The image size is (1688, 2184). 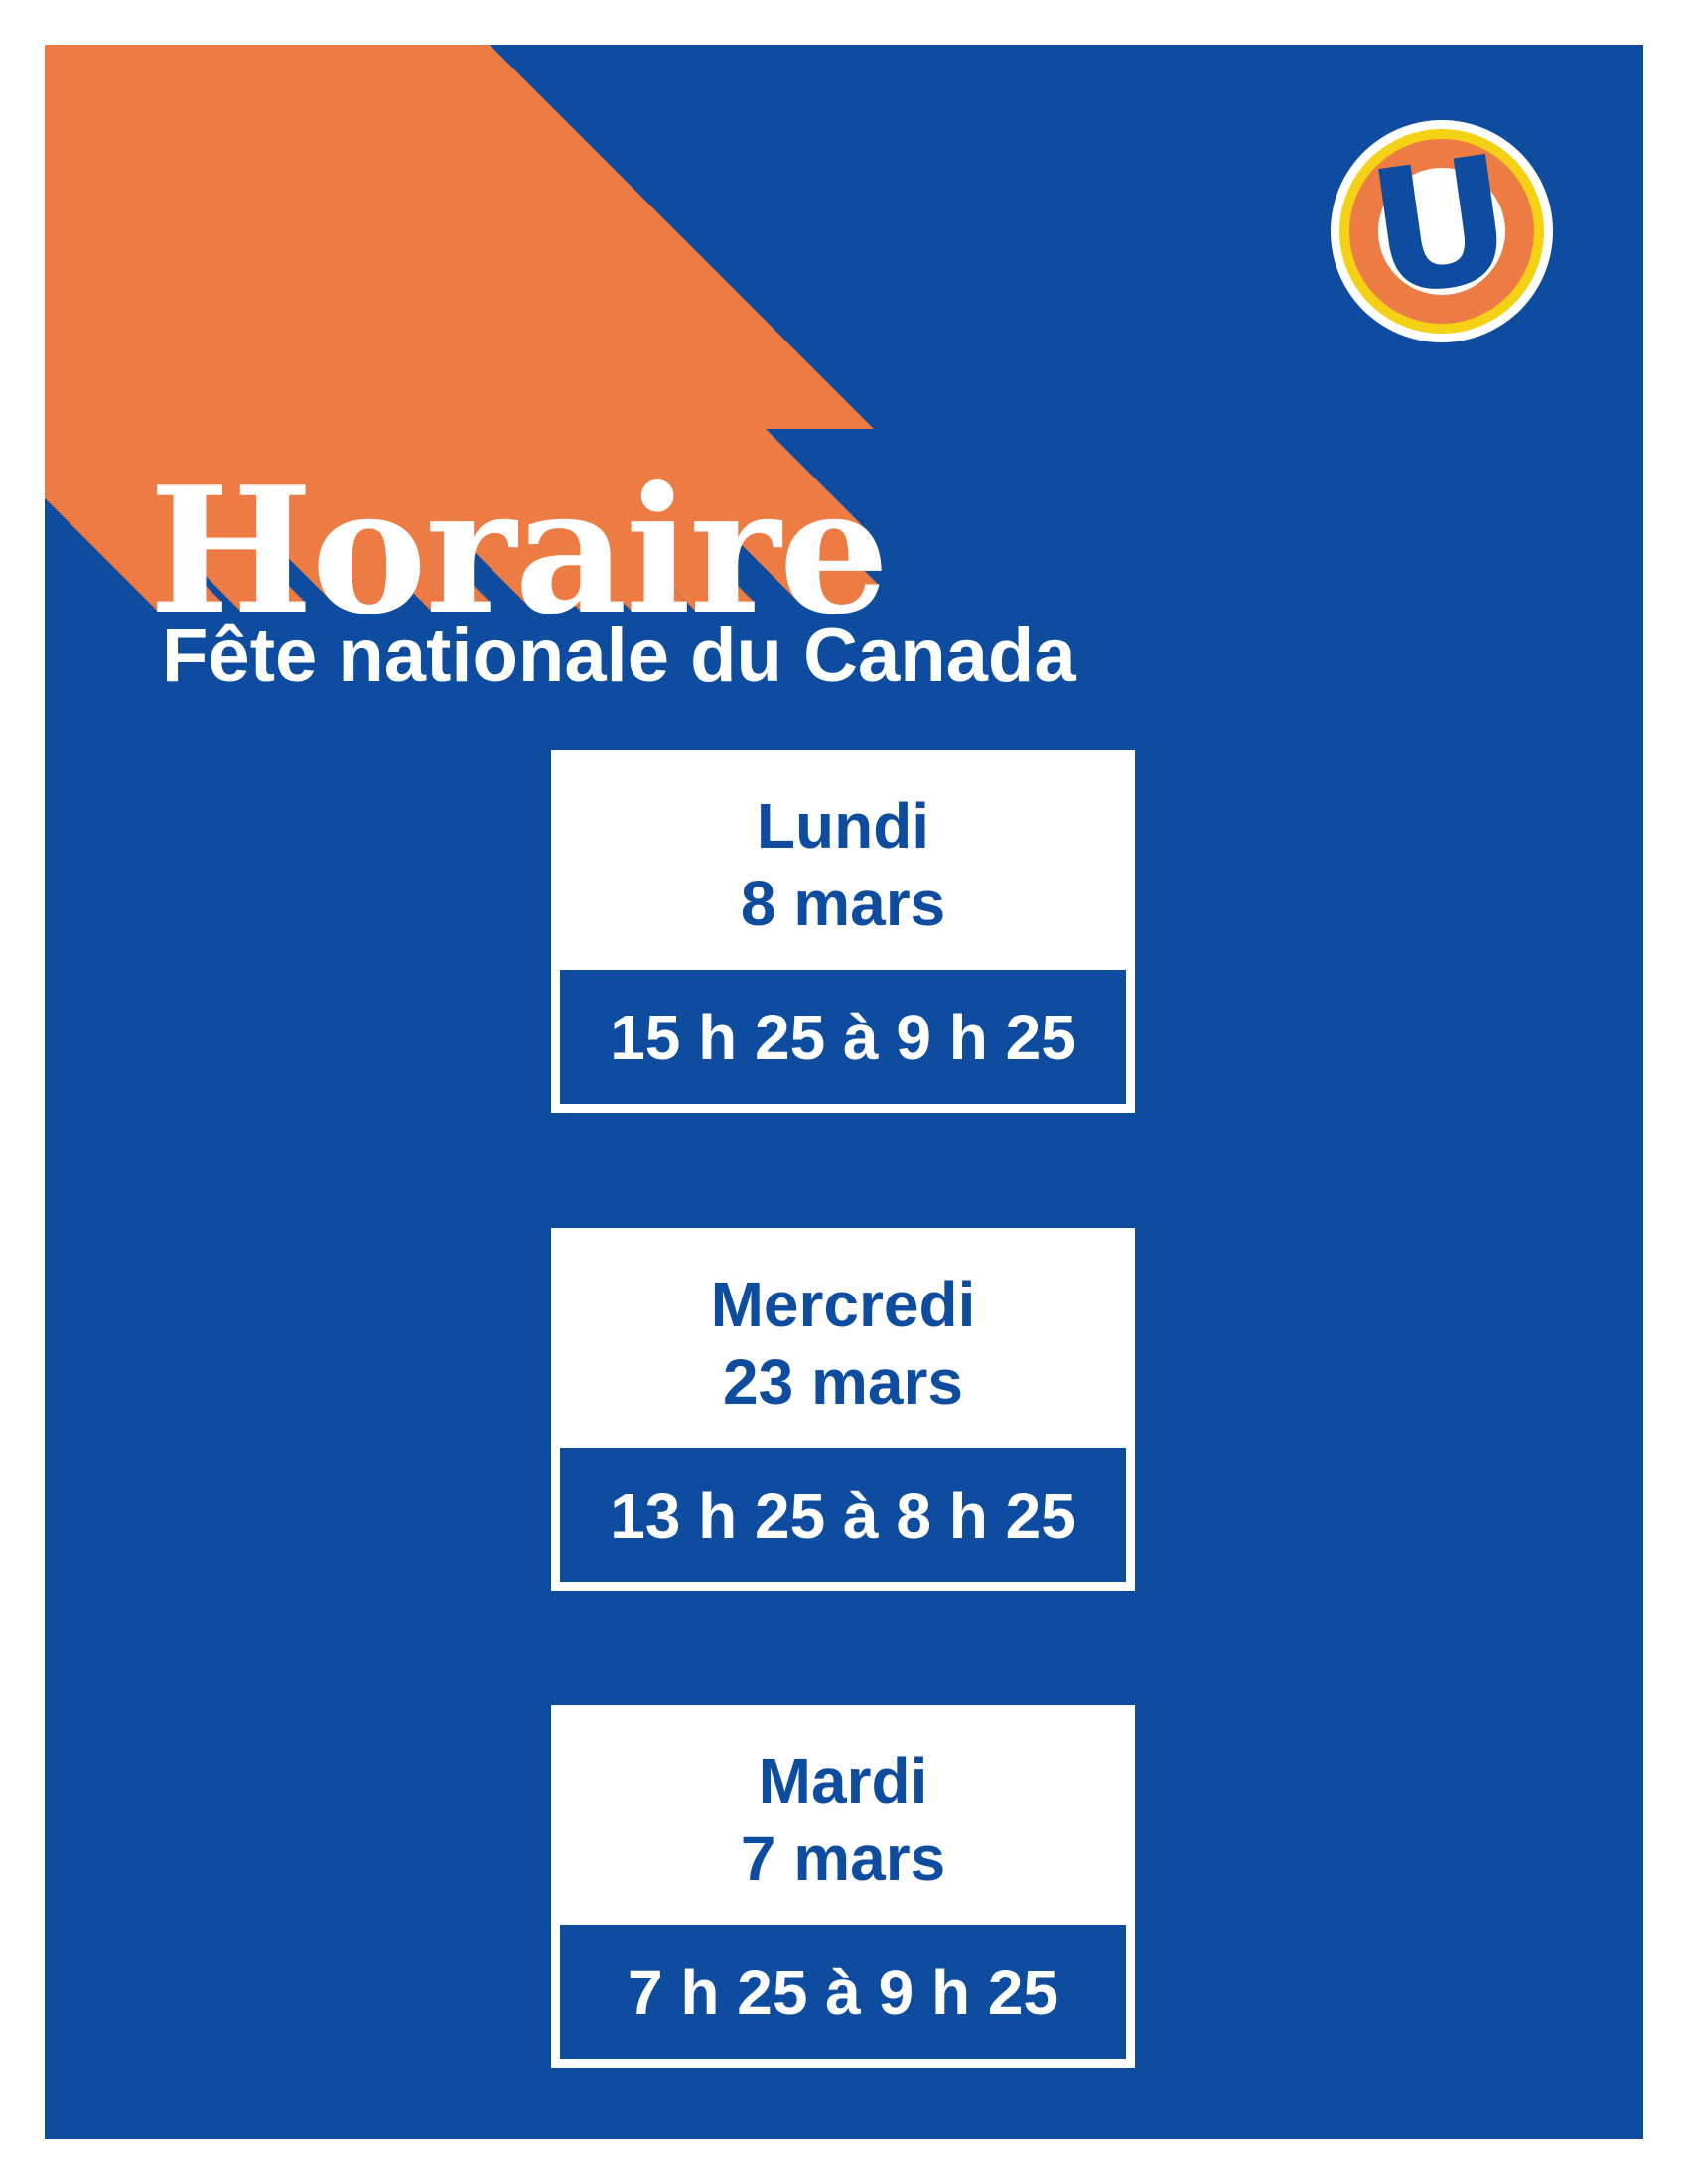 I want to click on card-time-band: 7 h 25 à 9 h 25, so click(x=843, y=1992).